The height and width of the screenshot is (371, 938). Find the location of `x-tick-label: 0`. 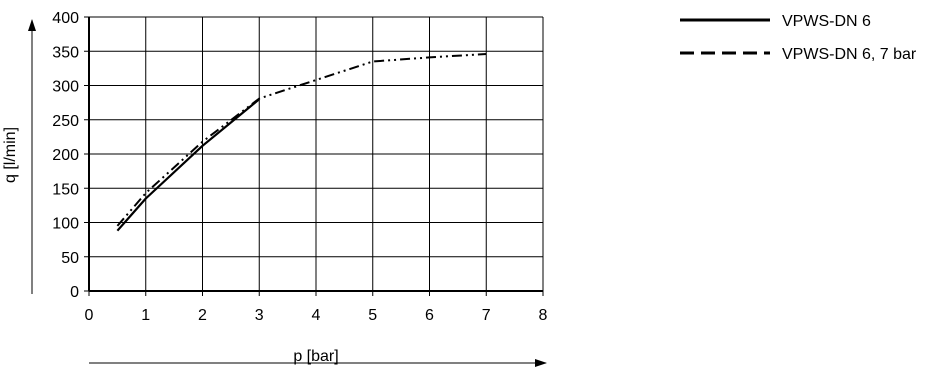

x-tick-label: 0 is located at coordinates (89, 315).